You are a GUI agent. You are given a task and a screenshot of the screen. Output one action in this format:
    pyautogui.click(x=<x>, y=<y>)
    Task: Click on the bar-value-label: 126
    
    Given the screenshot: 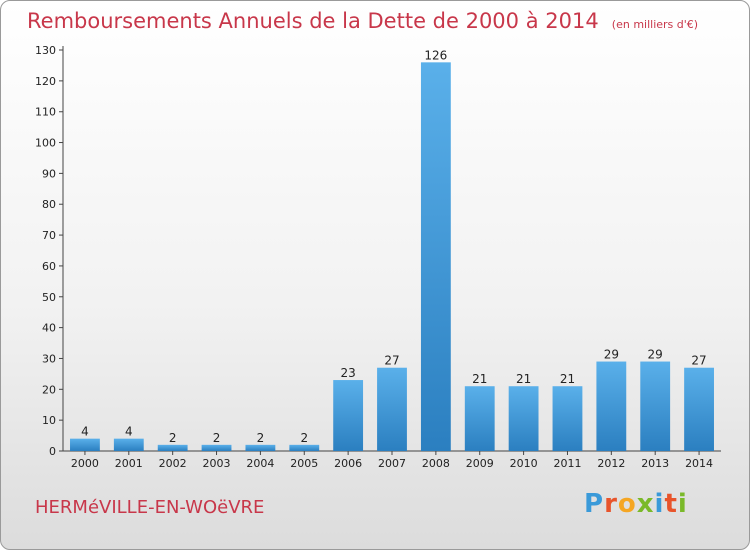 What is the action you would take?
    pyautogui.click(x=435, y=55)
    